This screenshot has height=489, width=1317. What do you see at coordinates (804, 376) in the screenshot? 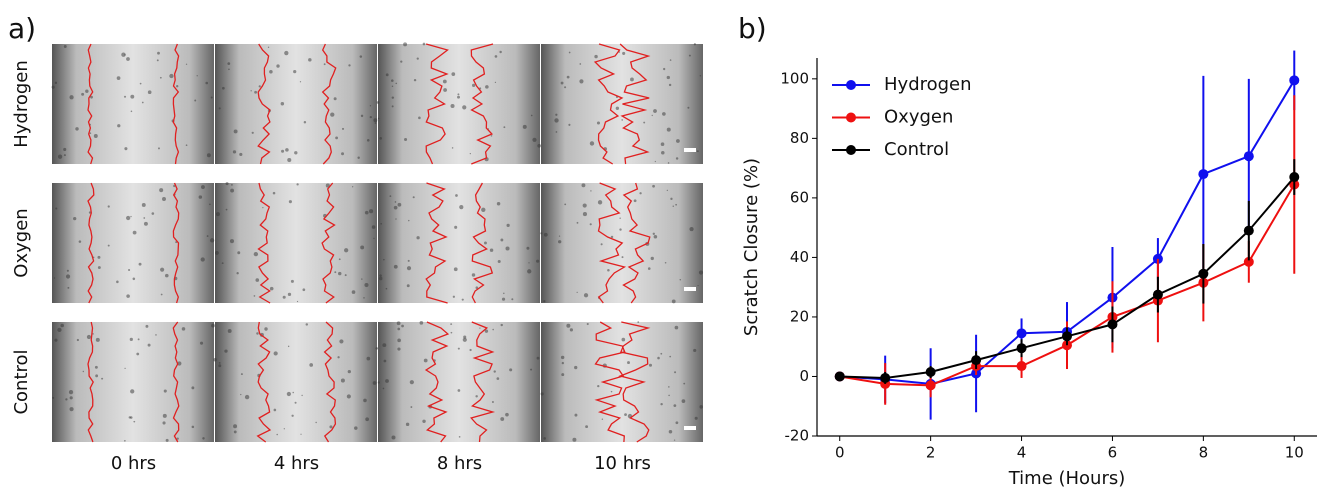
I see `y-tick-label: 0` at bounding box center [804, 376].